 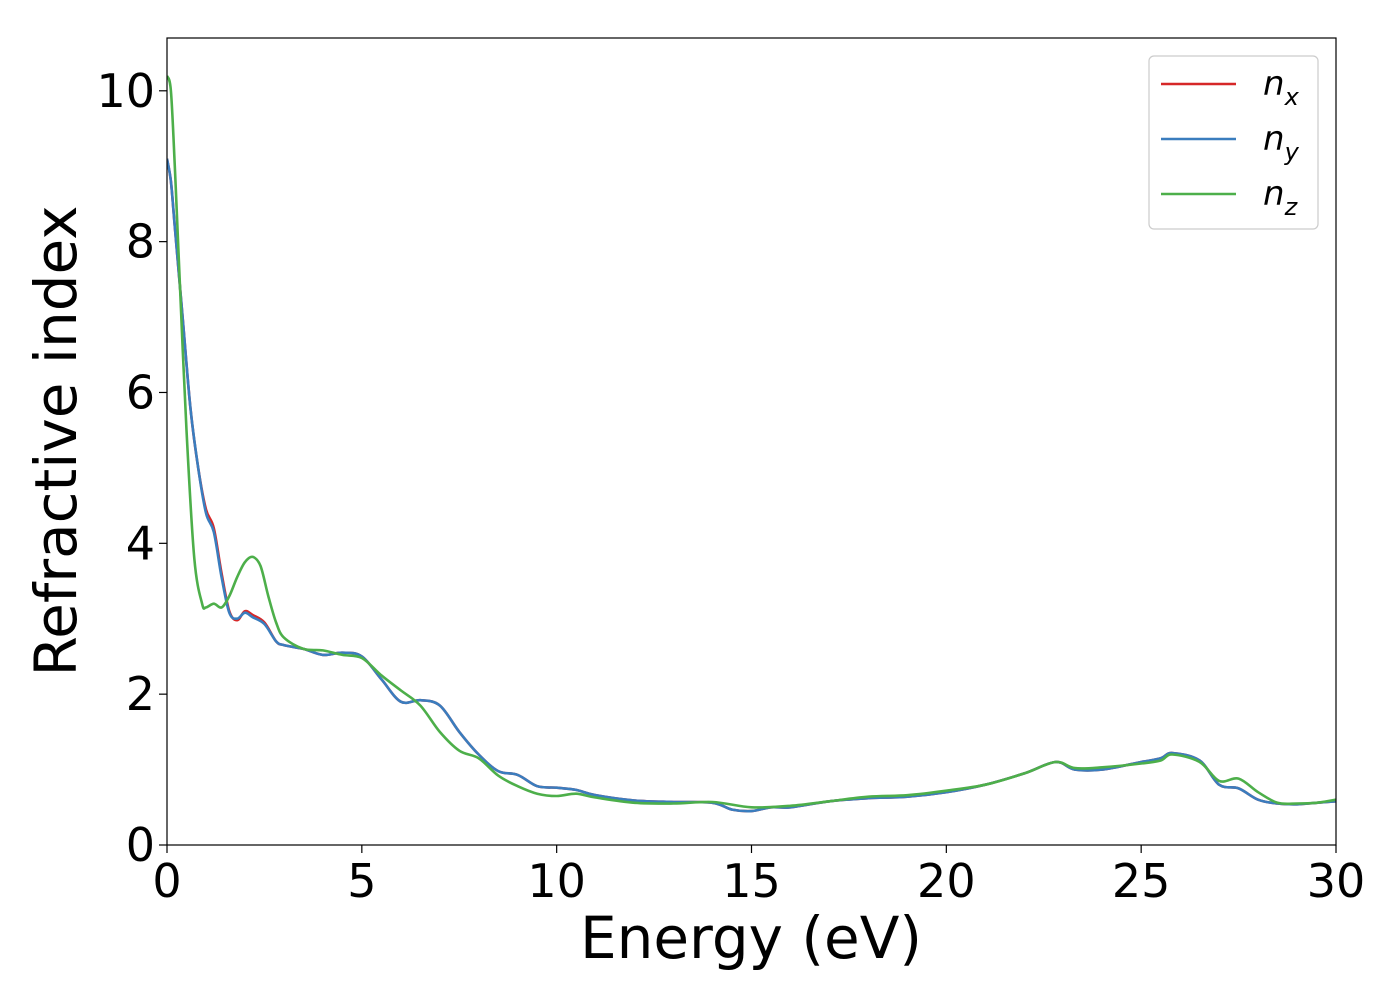 I want to click on legend-label-sub: x, so click(x=1292, y=97).